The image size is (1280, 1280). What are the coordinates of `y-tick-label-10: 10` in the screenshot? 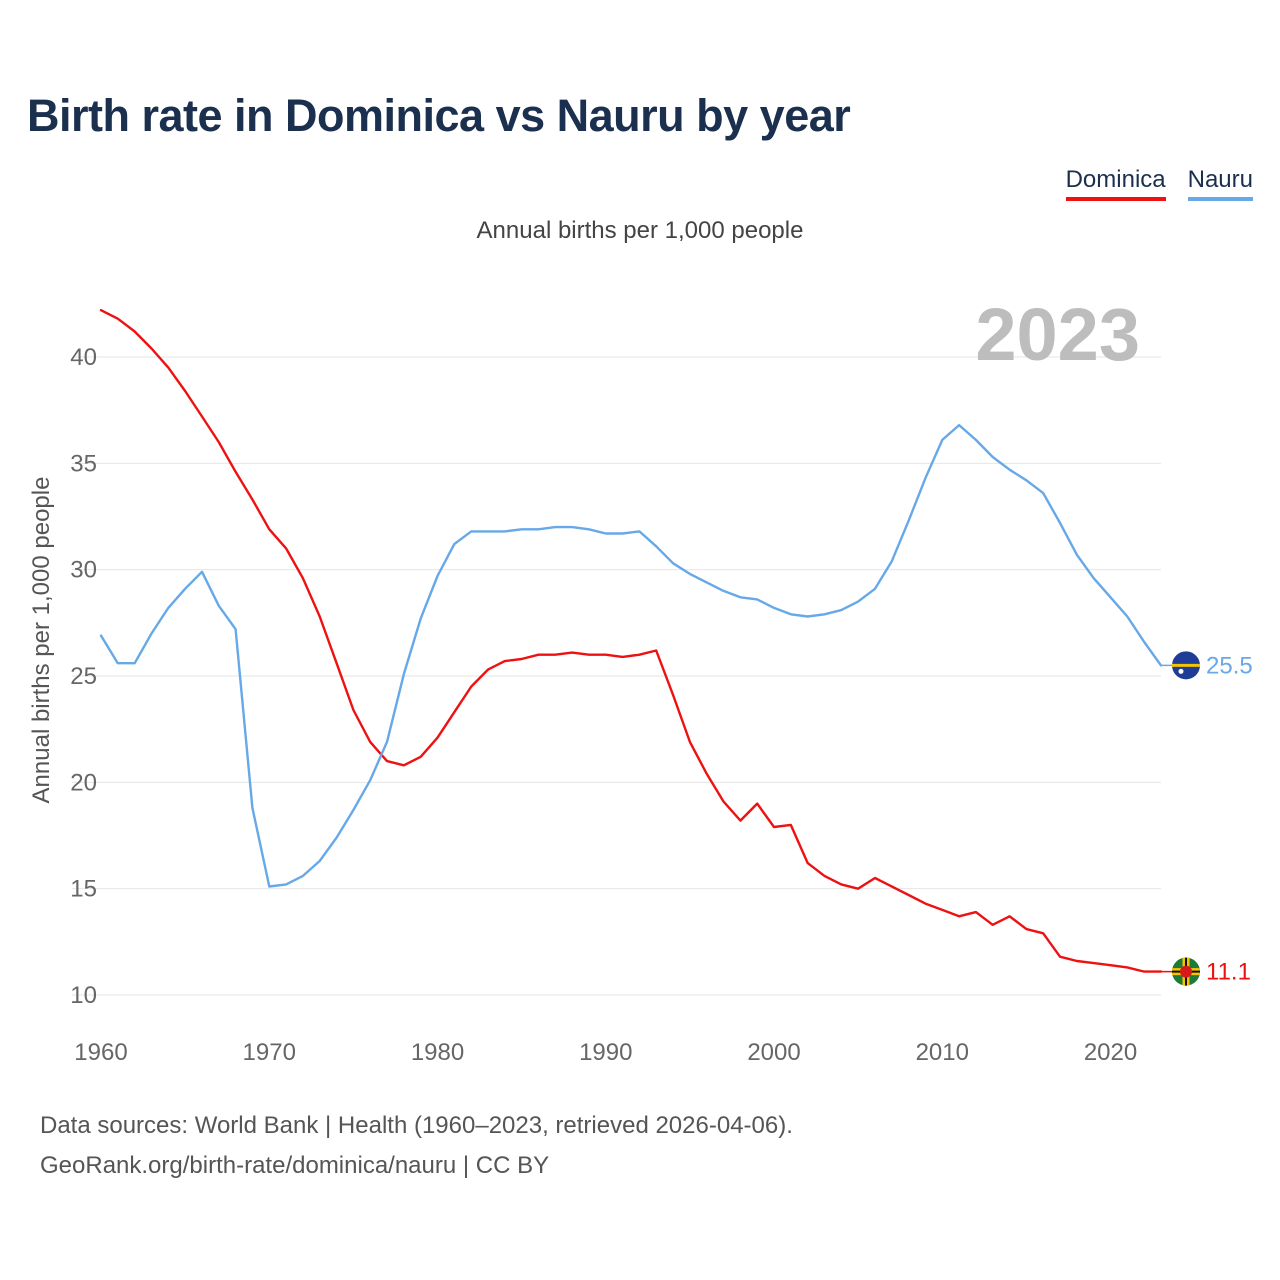 It's located at (83, 995).